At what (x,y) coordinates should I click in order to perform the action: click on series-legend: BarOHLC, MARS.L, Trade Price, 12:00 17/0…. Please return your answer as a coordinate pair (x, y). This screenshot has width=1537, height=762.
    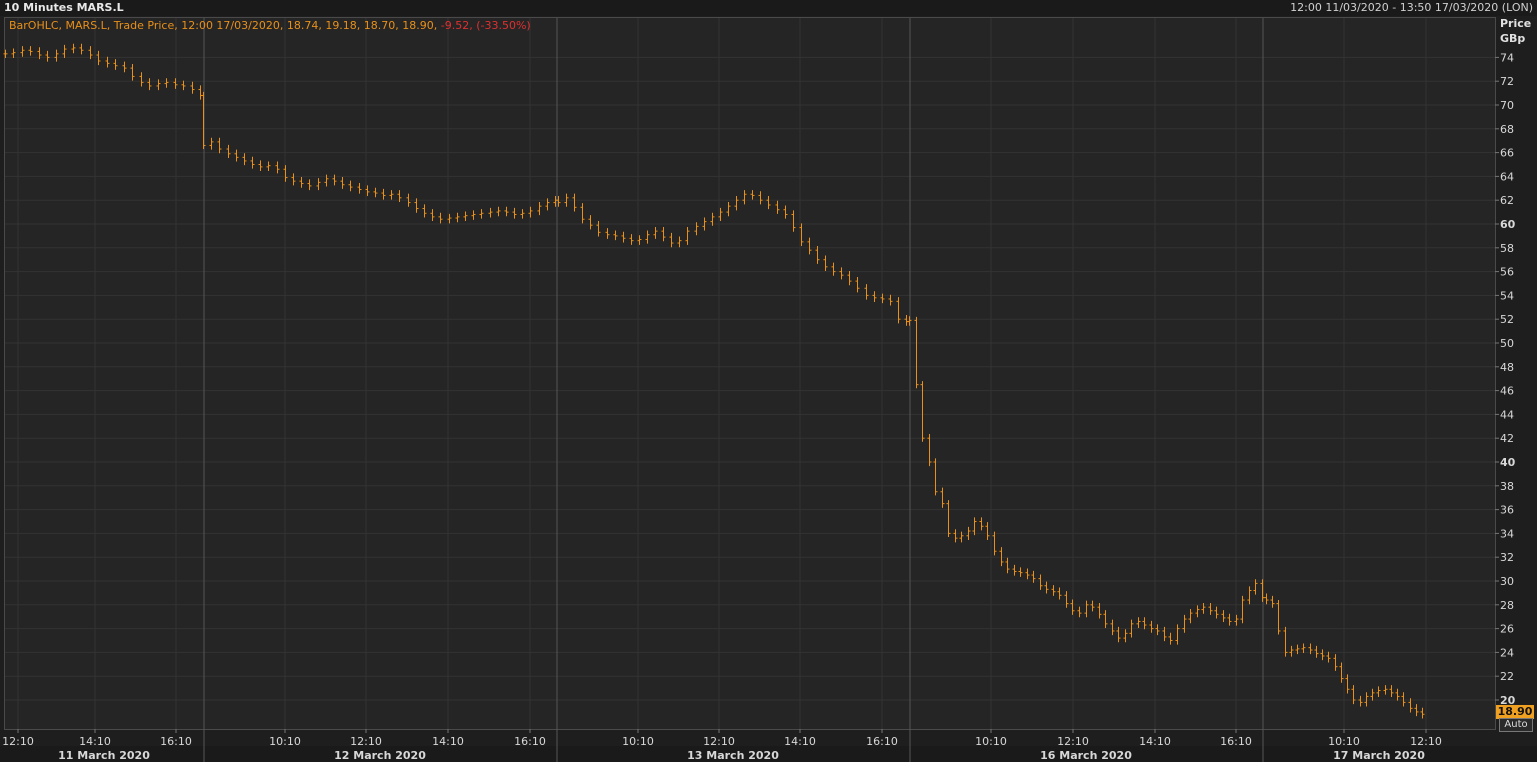
    Looking at the image, I should click on (270, 26).